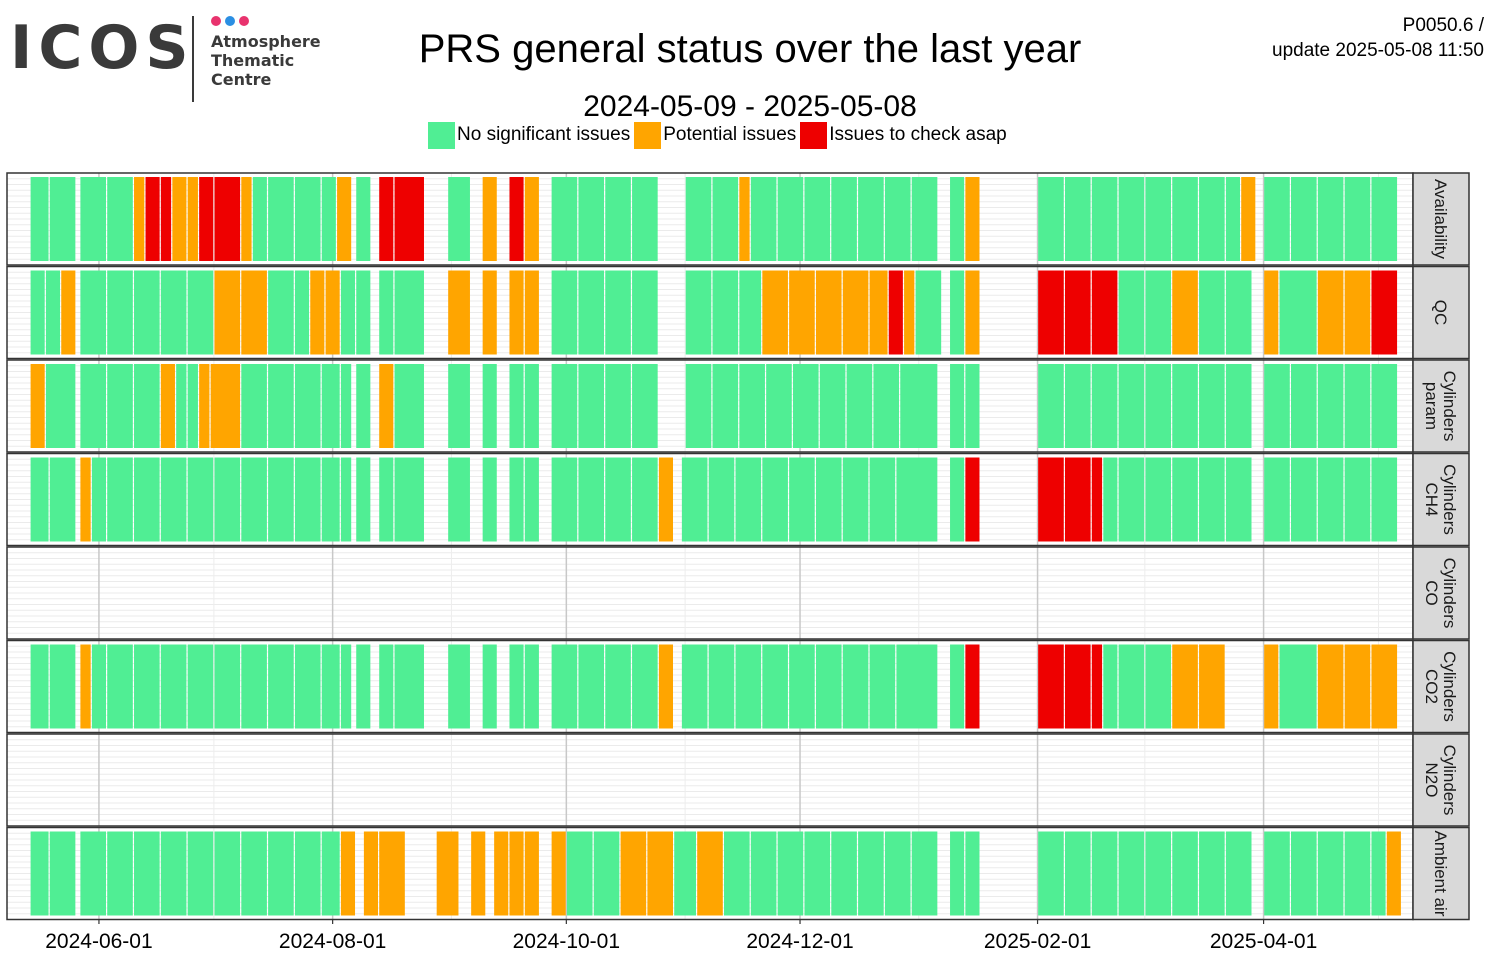 Image resolution: width=1500 pixels, height=963 pixels. What do you see at coordinates (193, 59) in the screenshot?
I see `logo-divider` at bounding box center [193, 59].